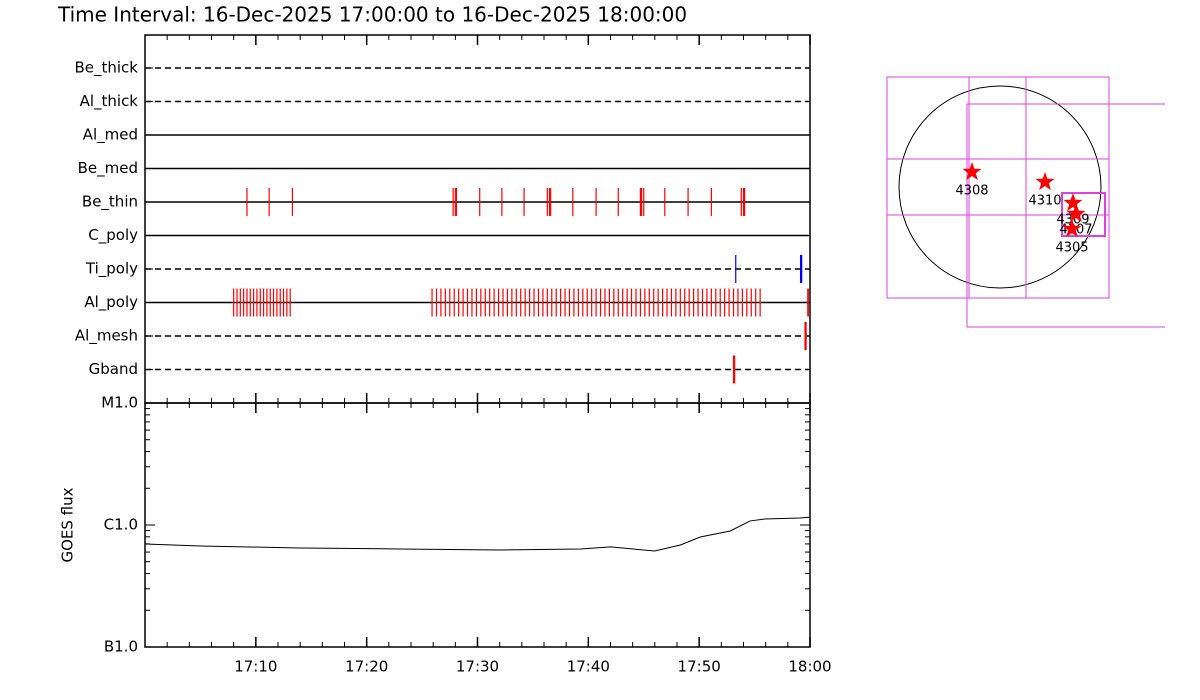  Describe the element at coordinates (111, 302) in the screenshot. I see `row-label: Al_poly` at that location.